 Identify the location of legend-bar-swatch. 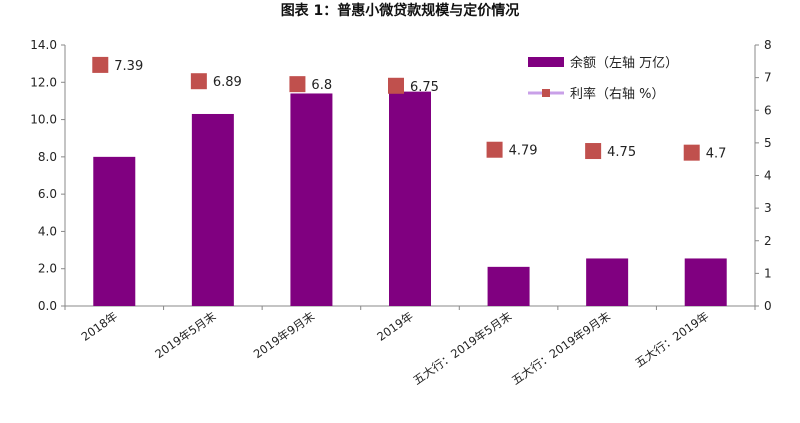
(546, 62).